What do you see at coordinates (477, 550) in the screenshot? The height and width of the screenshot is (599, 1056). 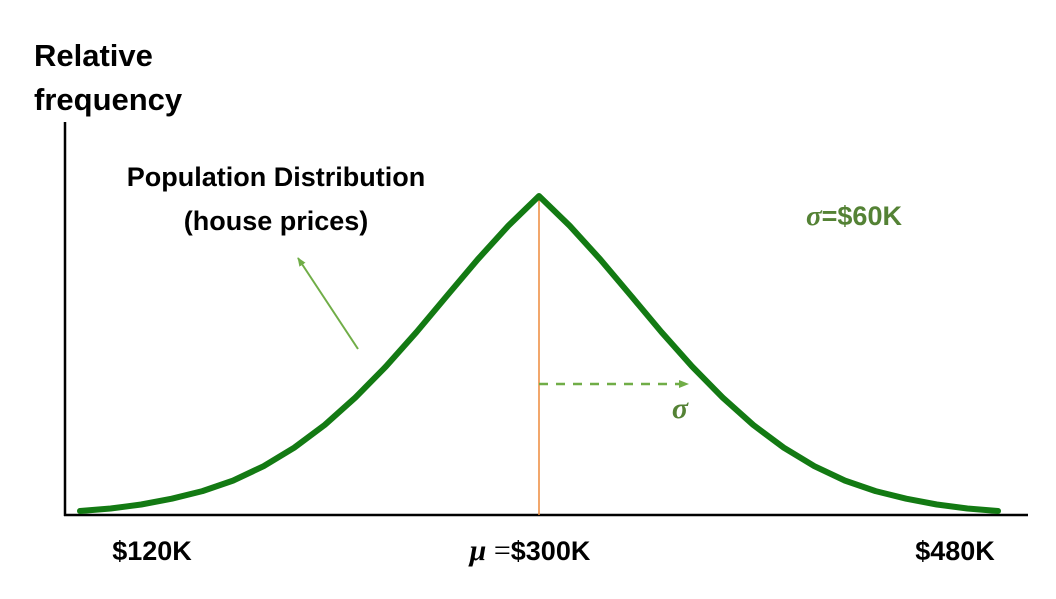 I see `mu-symbol: μ` at bounding box center [477, 550].